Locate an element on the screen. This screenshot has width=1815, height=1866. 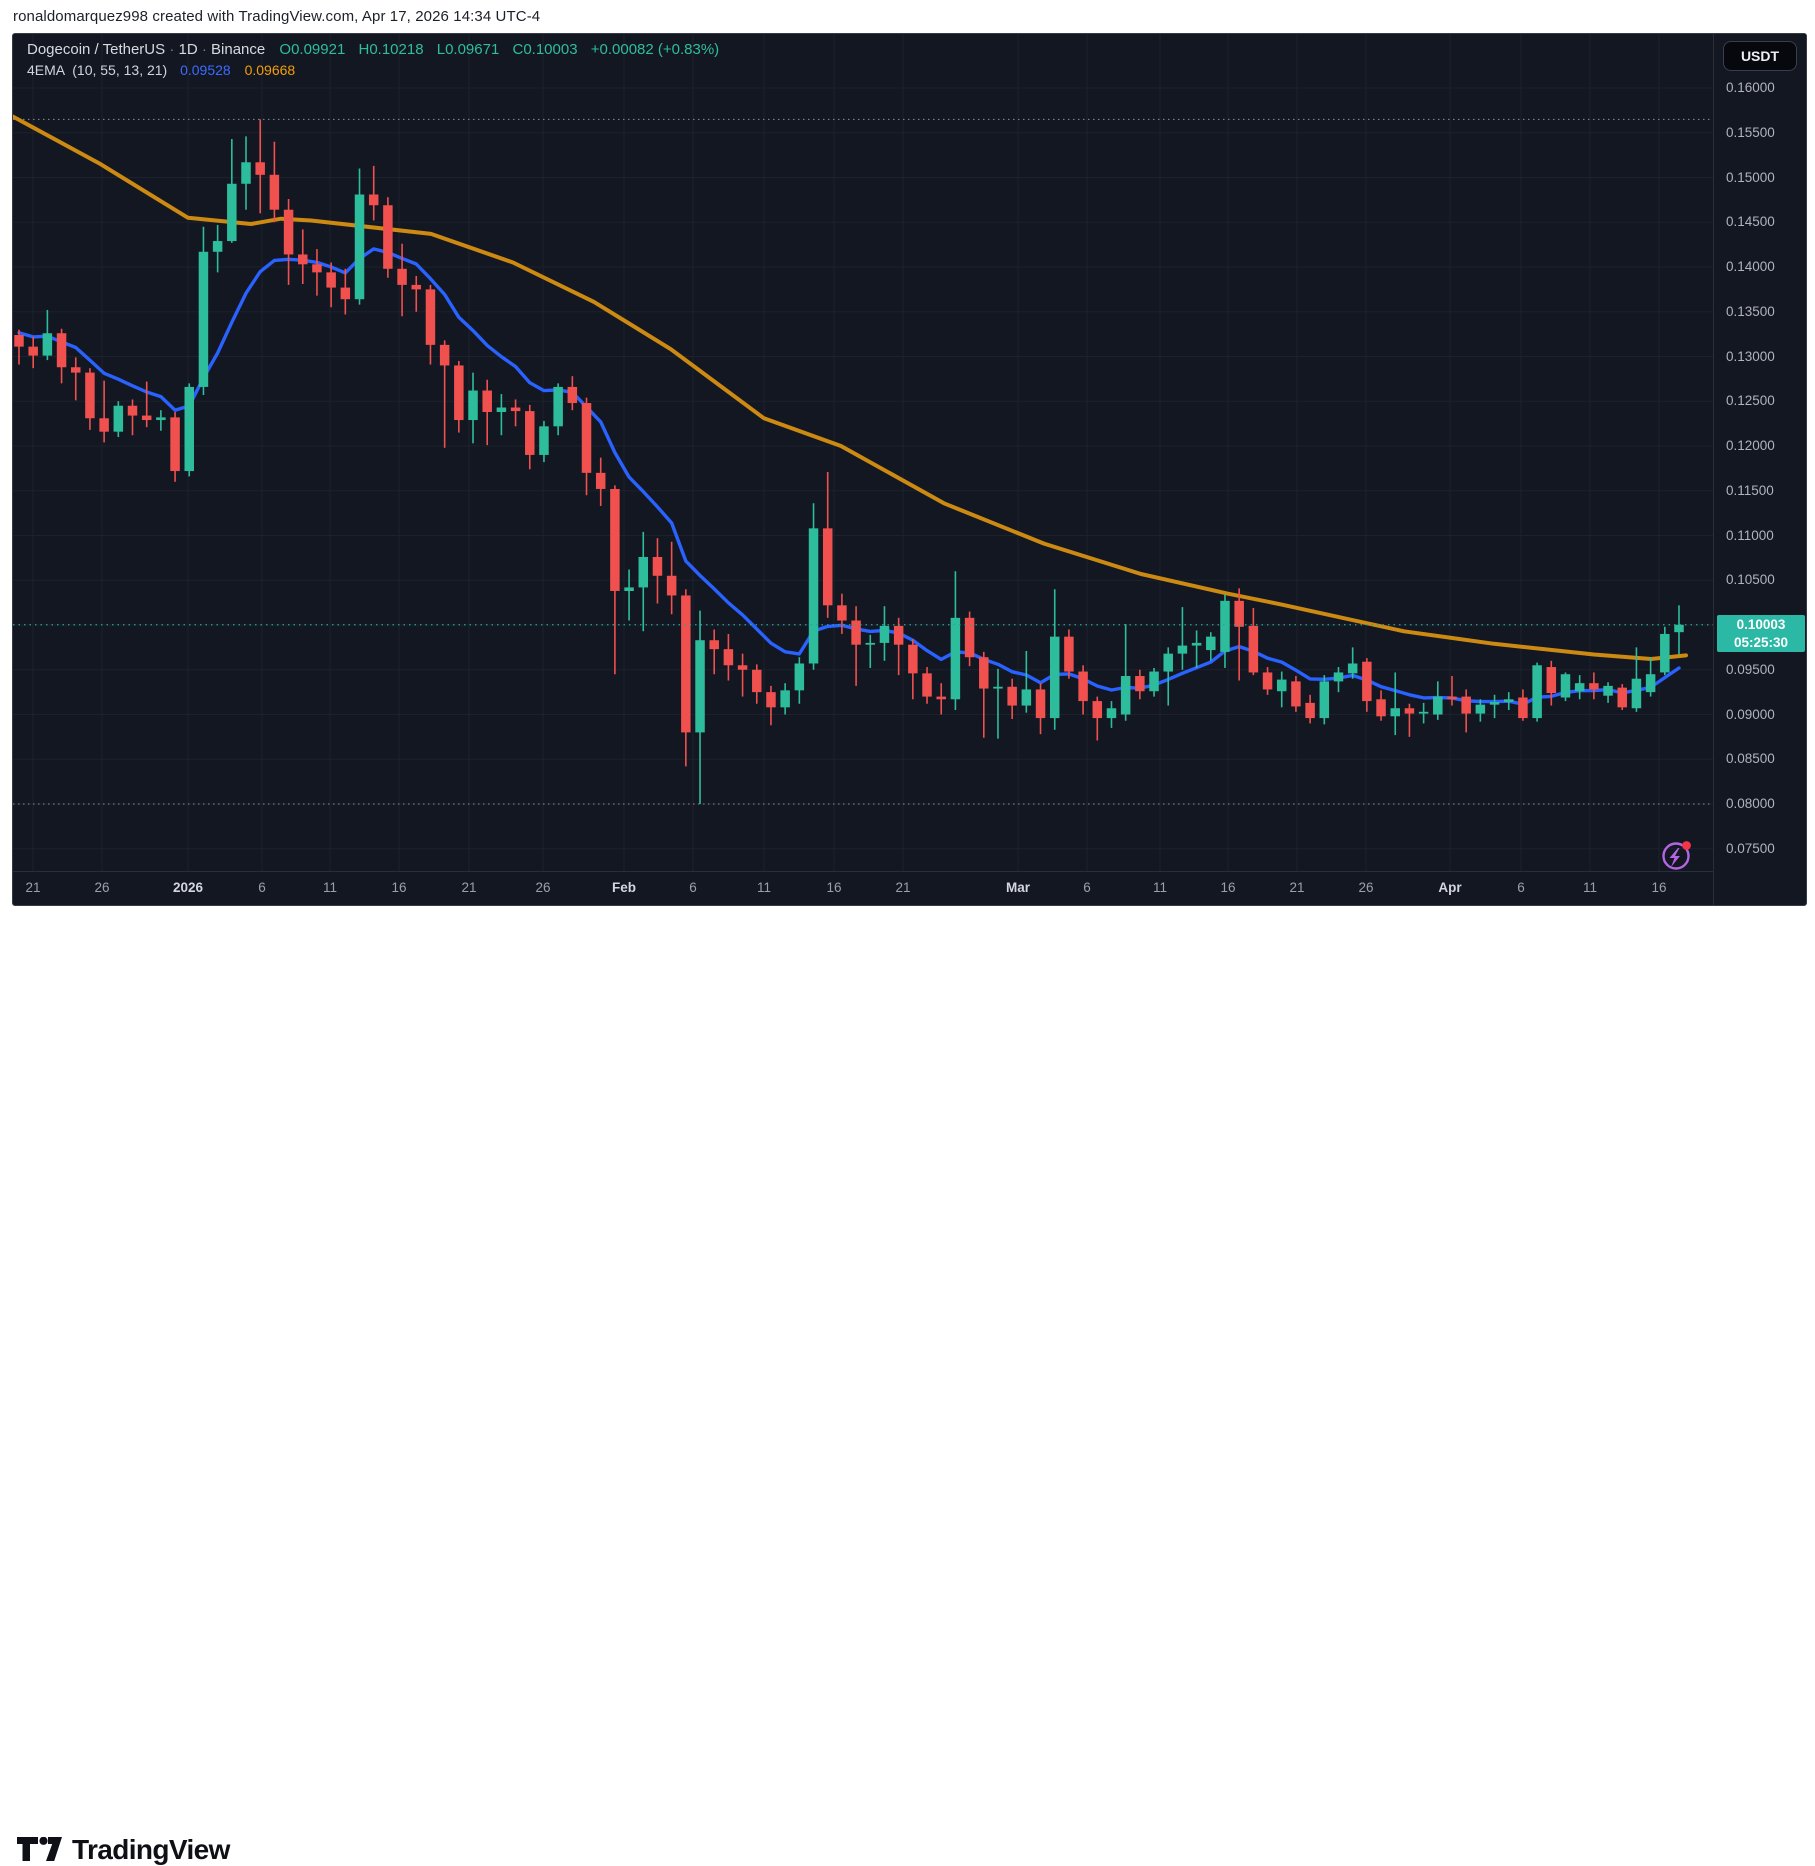
price-axis-label: 0.13000 is located at coordinates (1750, 356).